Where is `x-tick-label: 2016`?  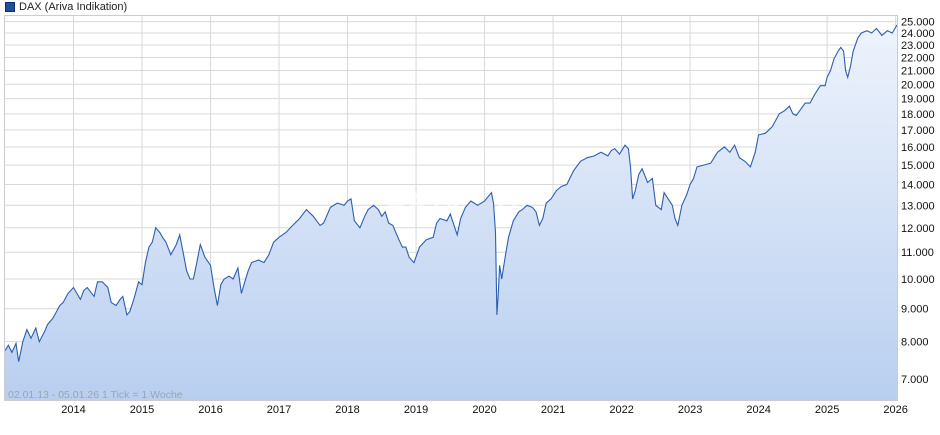
x-tick-label: 2016 is located at coordinates (210, 410).